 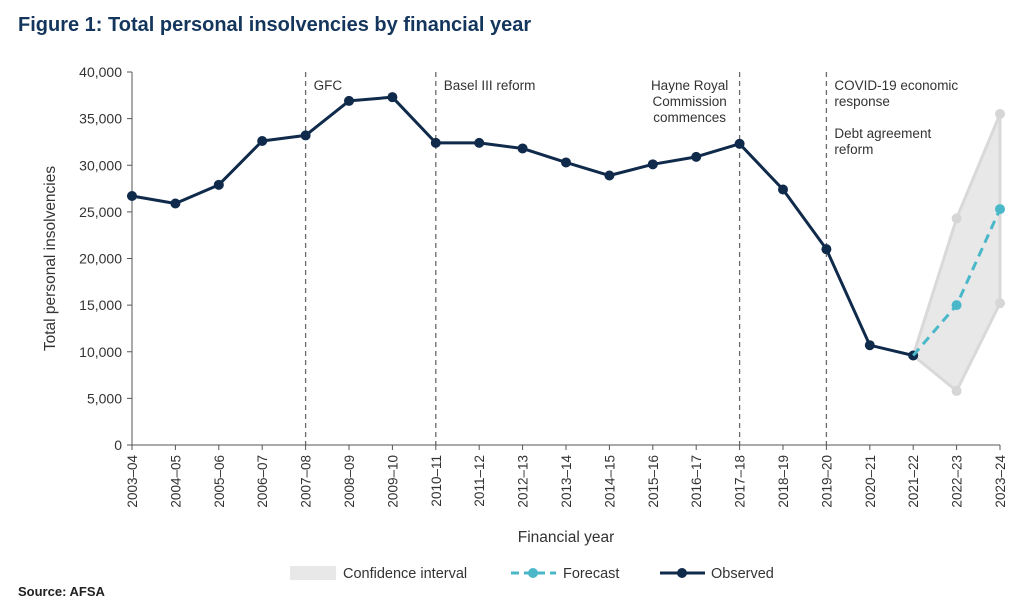 I want to click on legend-label-confidence-interval: Confidence interval, so click(x=405, y=574).